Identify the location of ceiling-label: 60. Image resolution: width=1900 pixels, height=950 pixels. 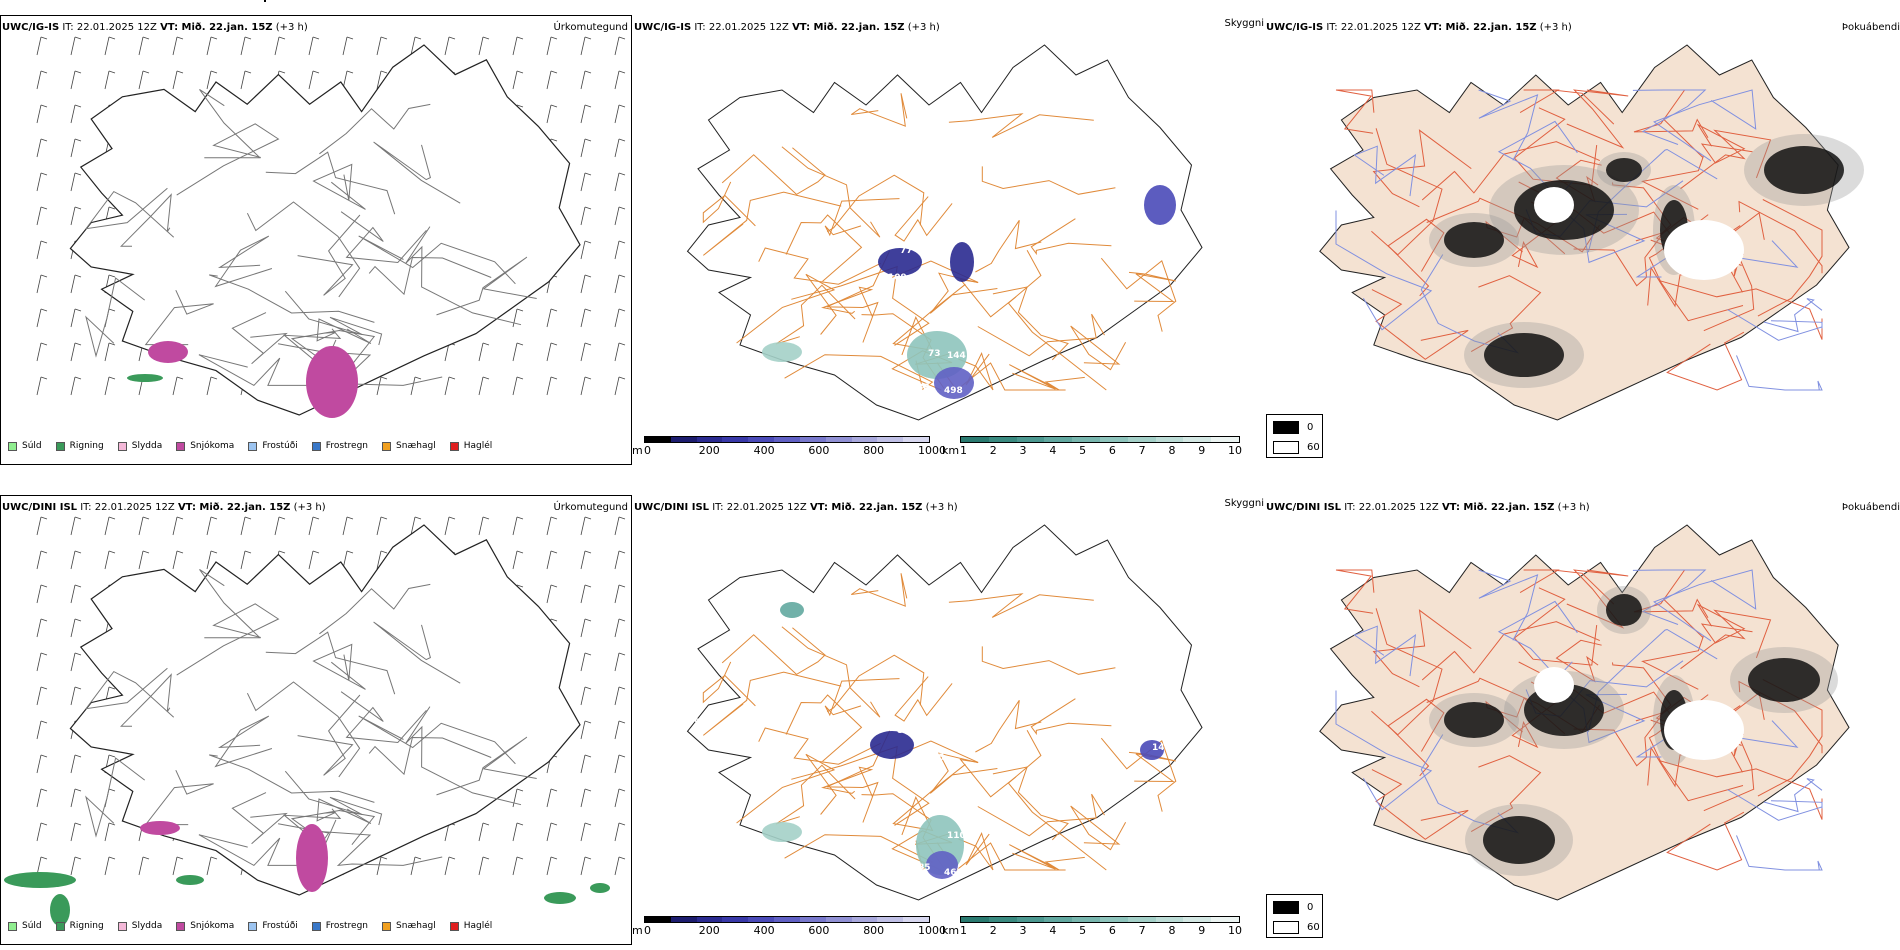
(710, 243).